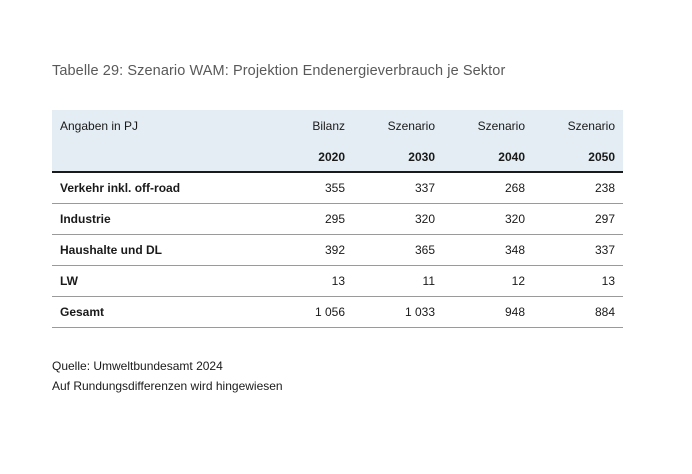 The height and width of the screenshot is (474, 692). I want to click on table-cell: 297, so click(578, 219).